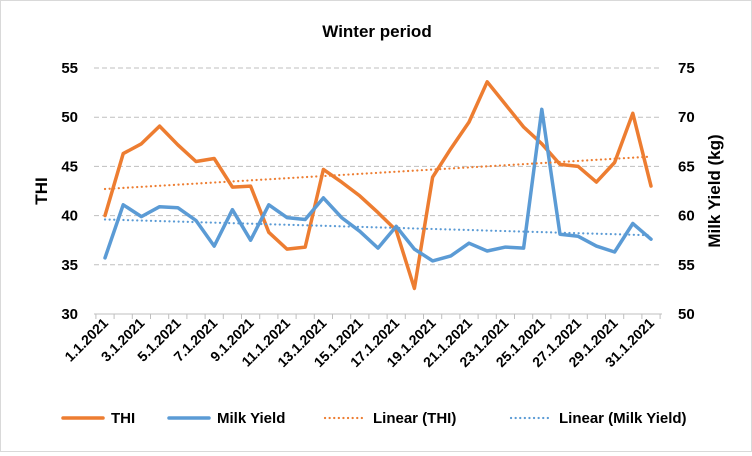 The image size is (752, 456). Describe the element at coordinates (69, 314) in the screenshot. I see `y-left-tick-label: 30` at that location.